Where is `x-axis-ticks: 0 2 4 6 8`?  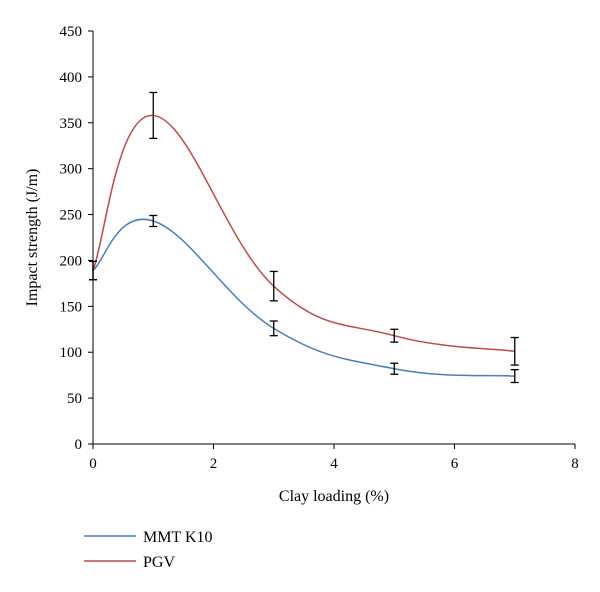 x-axis-ticks: 0 2 4 6 8 is located at coordinates (334, 458).